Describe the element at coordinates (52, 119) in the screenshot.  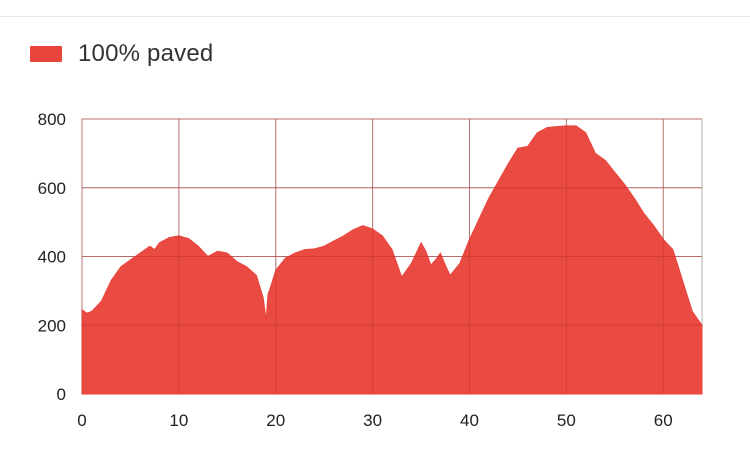
I see `y-tick-label: 800` at that location.